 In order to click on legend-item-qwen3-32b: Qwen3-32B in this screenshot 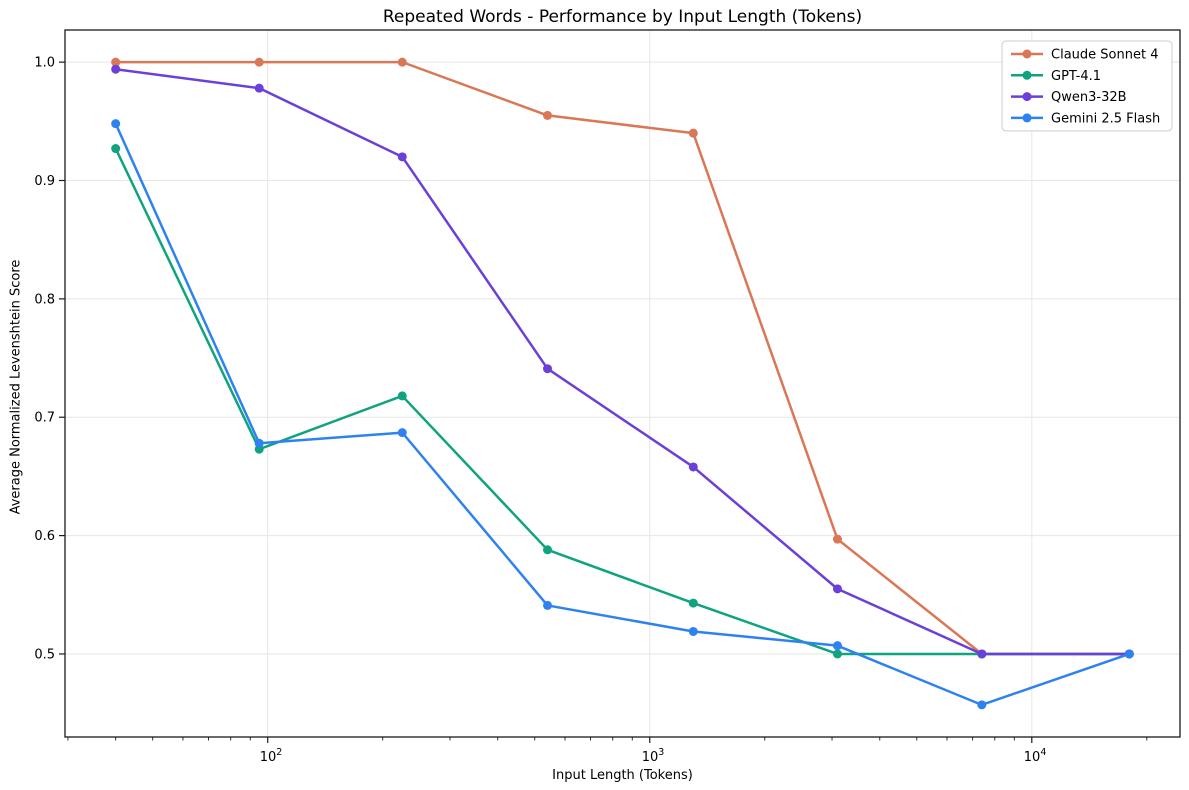, I will do `click(1069, 97)`.